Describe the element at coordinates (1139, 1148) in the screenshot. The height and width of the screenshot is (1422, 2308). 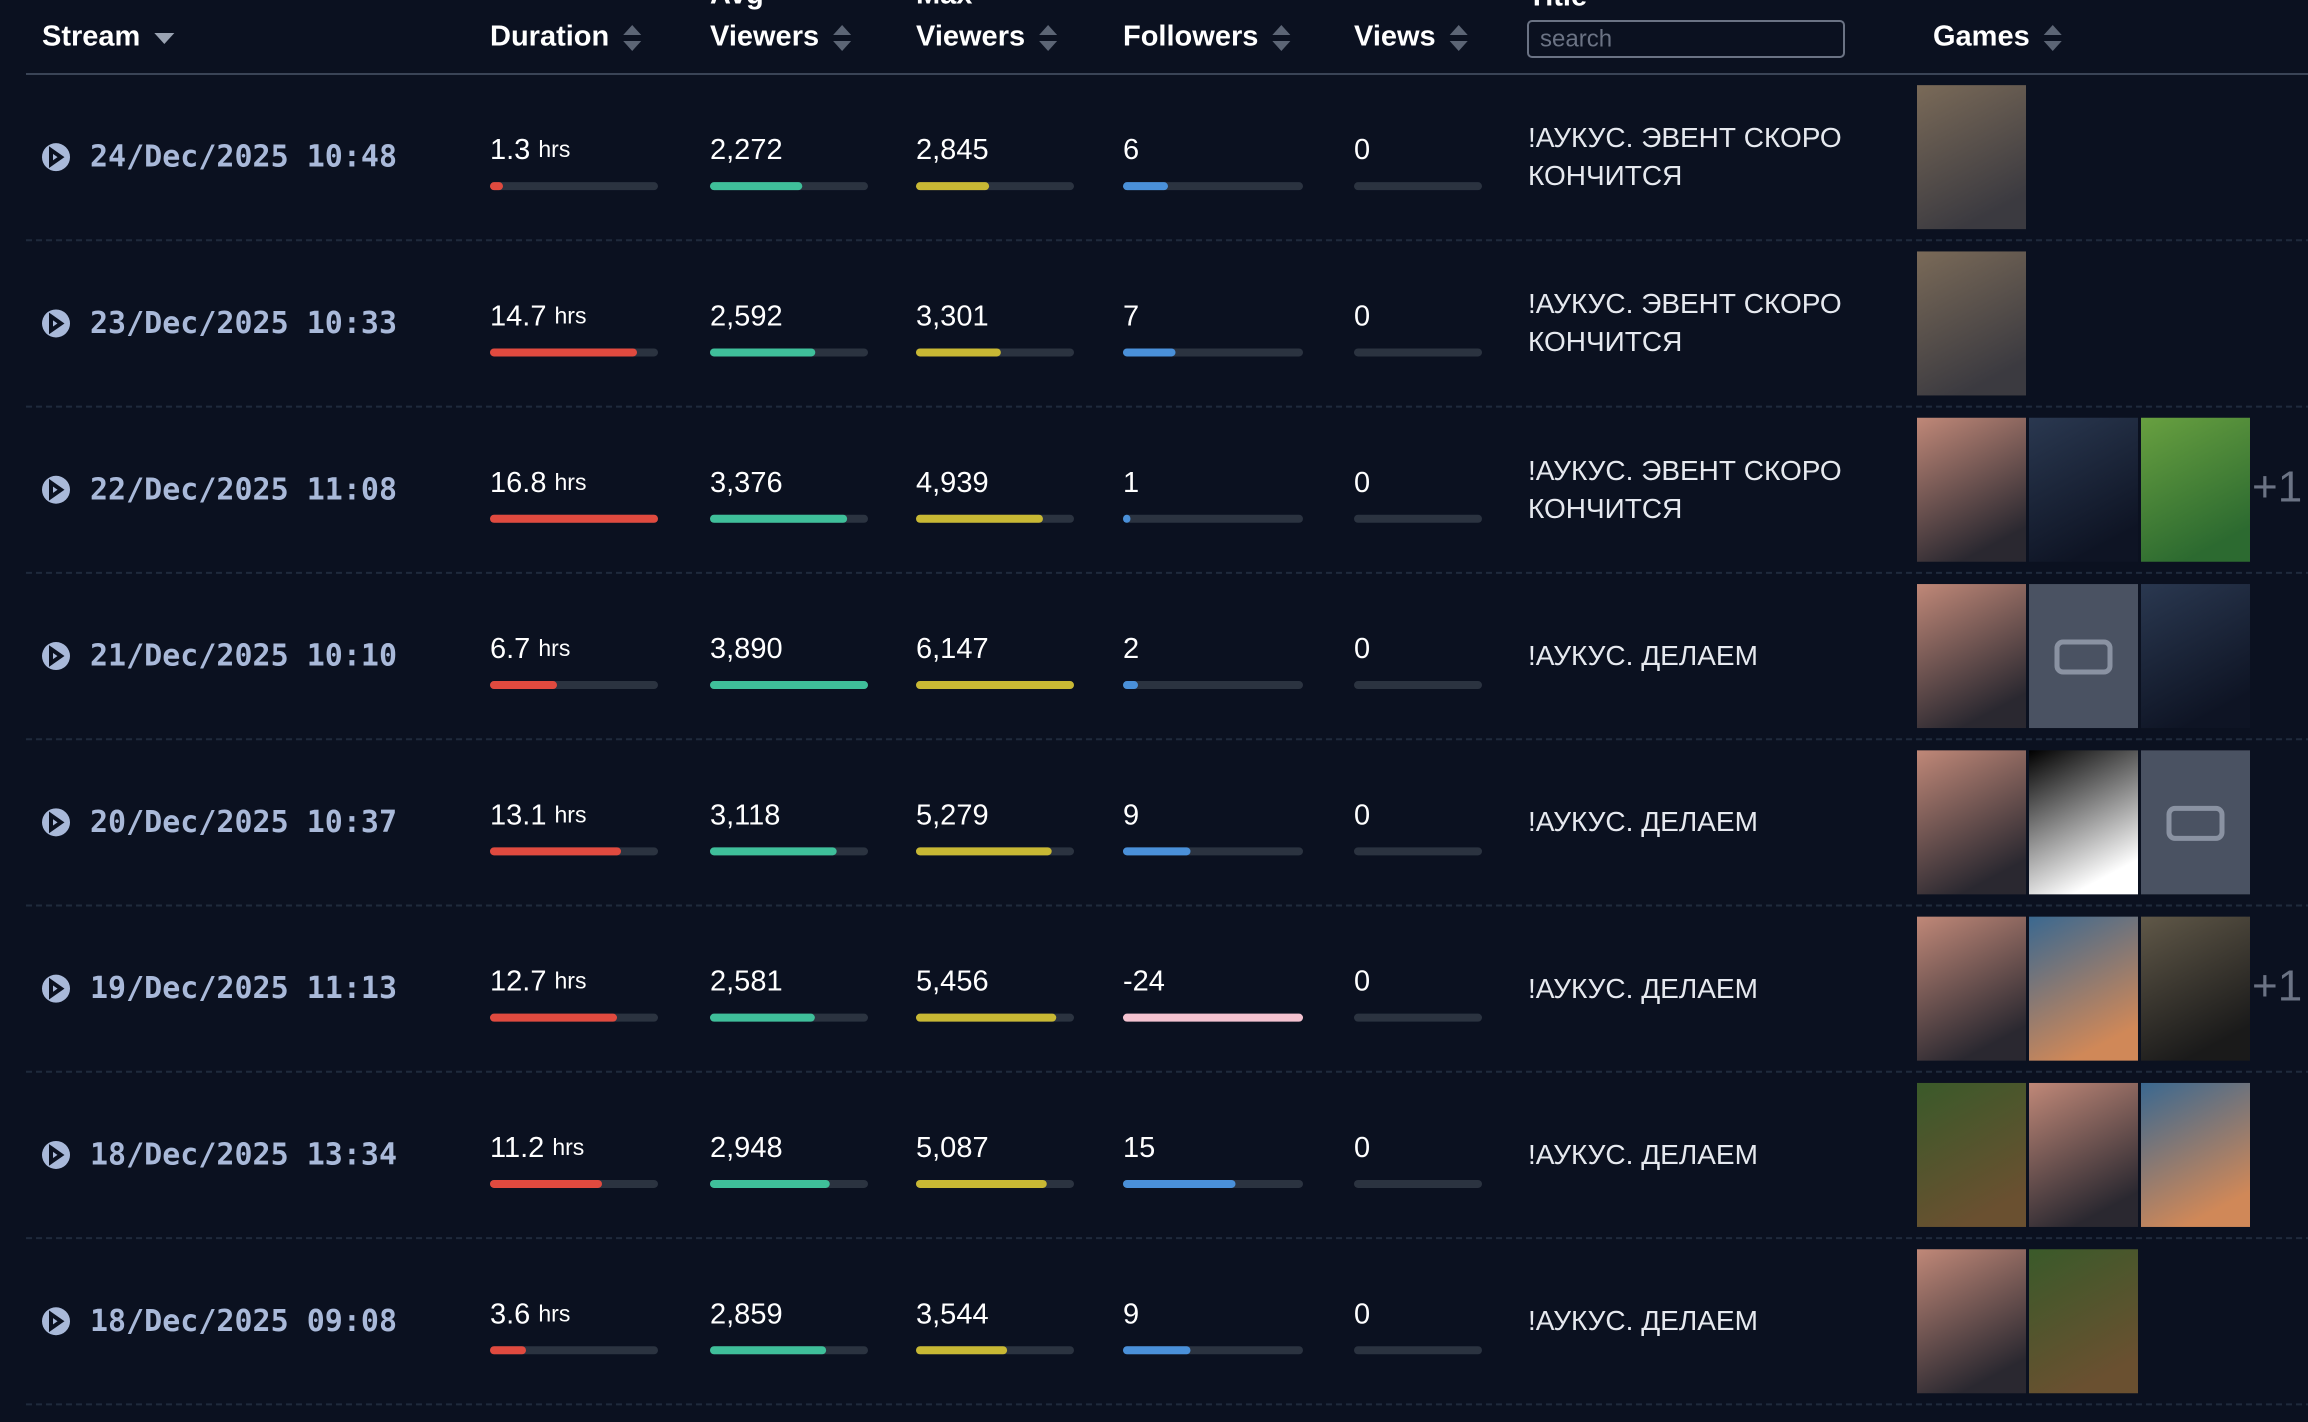
I see `cell-value: 15` at that location.